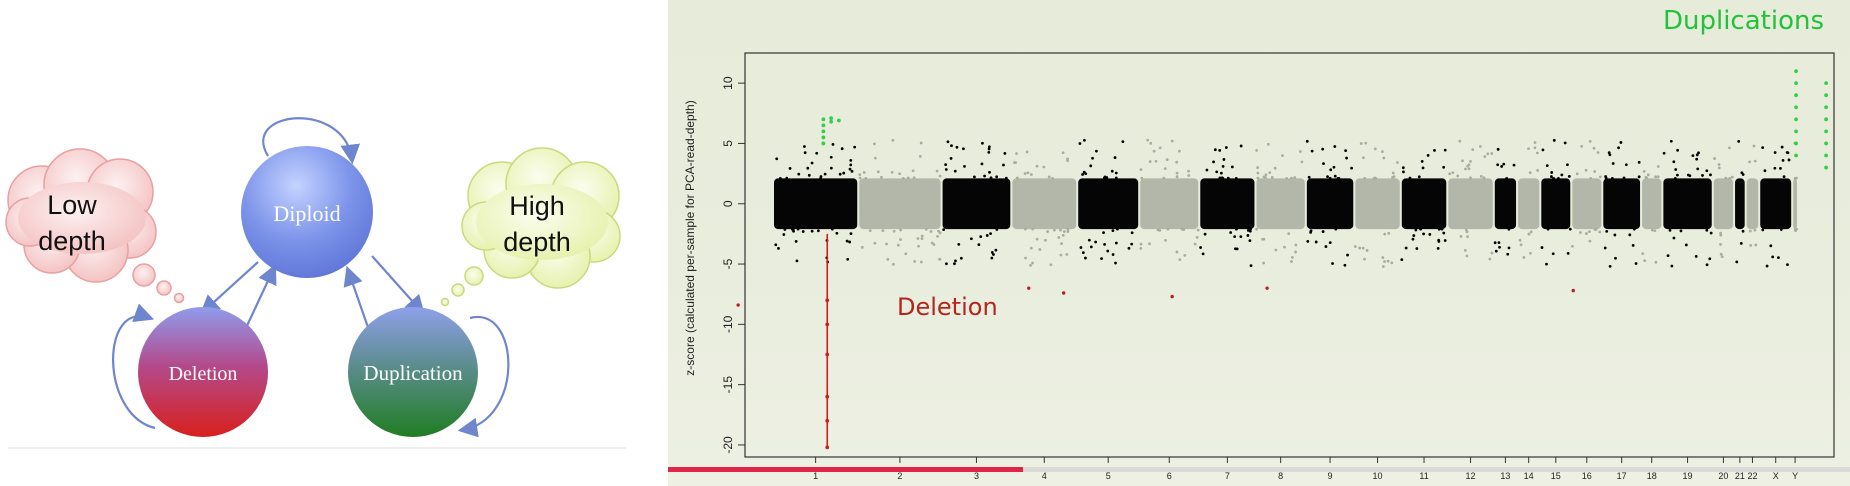  I want to click on y-tick-label: -20, so click(728, 445).